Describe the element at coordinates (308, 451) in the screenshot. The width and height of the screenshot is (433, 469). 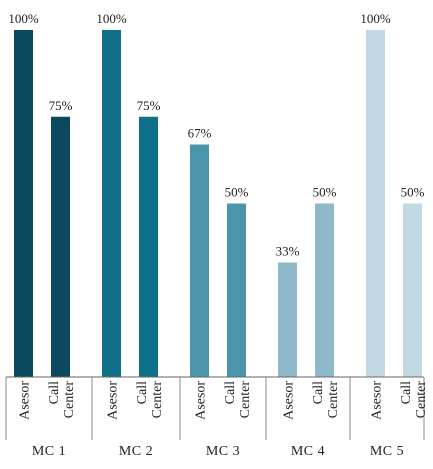
I see `group-label: MC 4` at that location.